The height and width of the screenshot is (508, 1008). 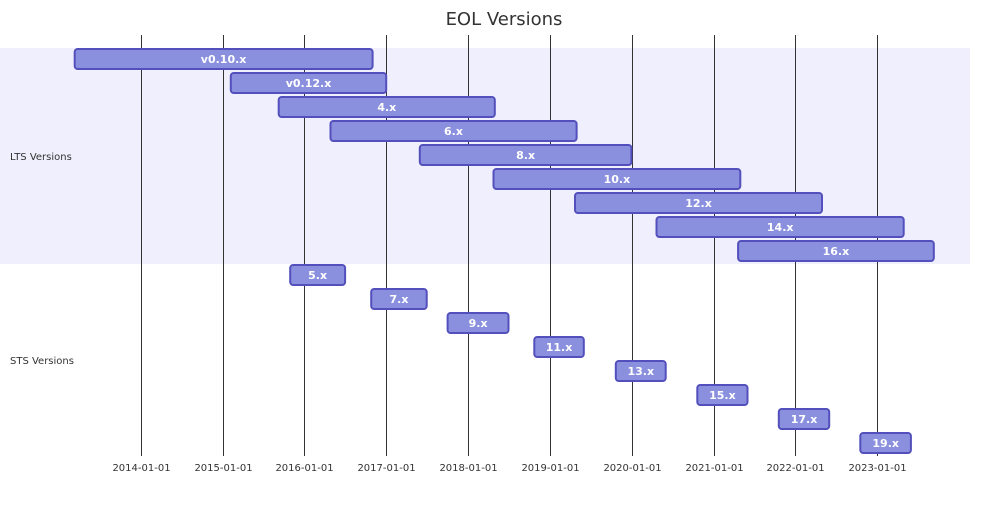 What do you see at coordinates (304, 468) in the screenshot?
I see `x-tick-label: 2016-01-01` at bounding box center [304, 468].